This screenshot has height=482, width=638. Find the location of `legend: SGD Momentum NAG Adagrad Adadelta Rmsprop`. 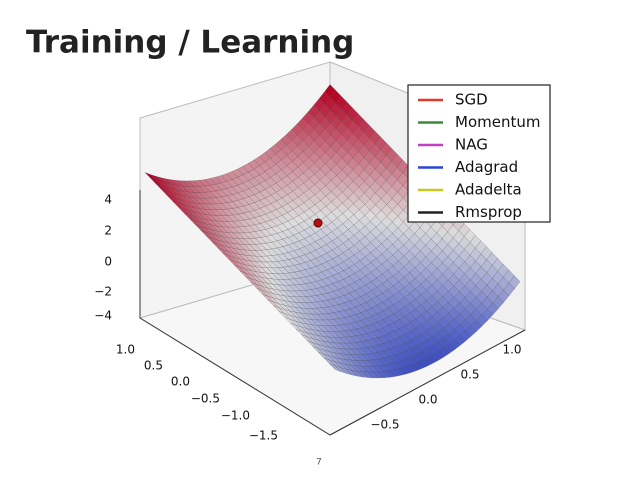

legend: SGD Momentum NAG Adagrad Adadelta Rmsprop is located at coordinates (479, 156).